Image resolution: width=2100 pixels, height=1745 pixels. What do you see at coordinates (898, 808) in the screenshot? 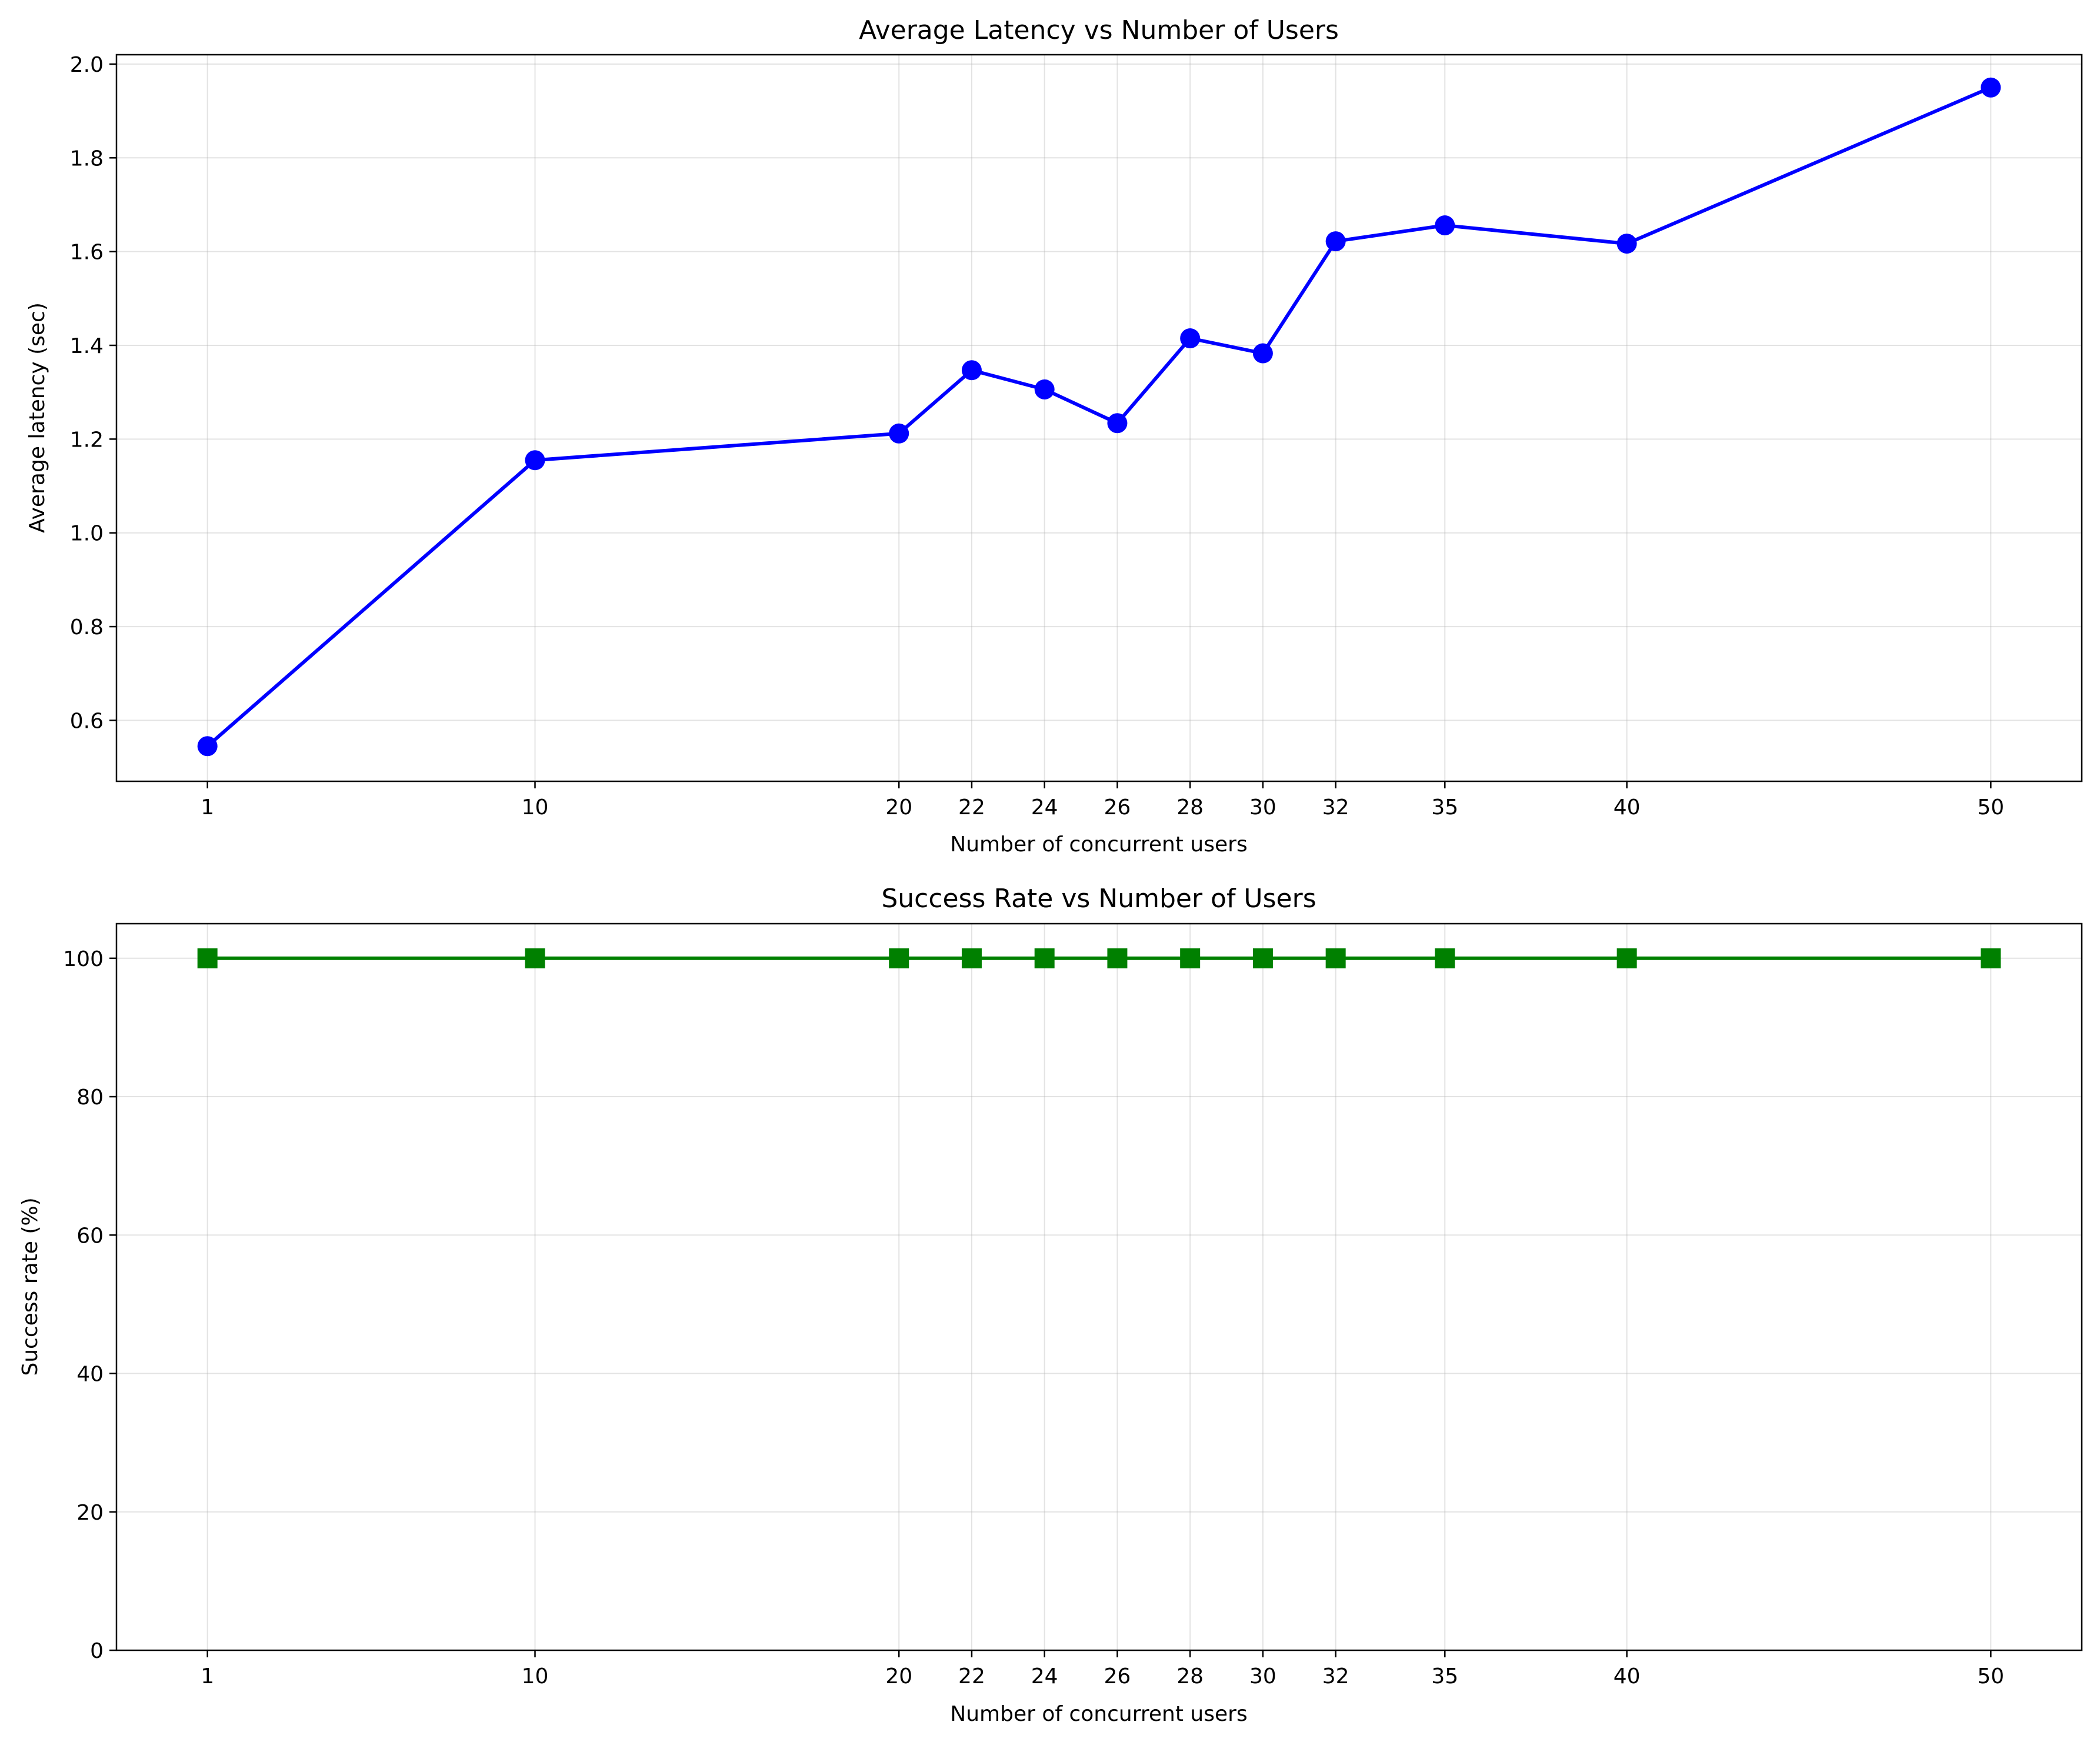
I see `latency-x-tick-label: 20` at bounding box center [898, 808].